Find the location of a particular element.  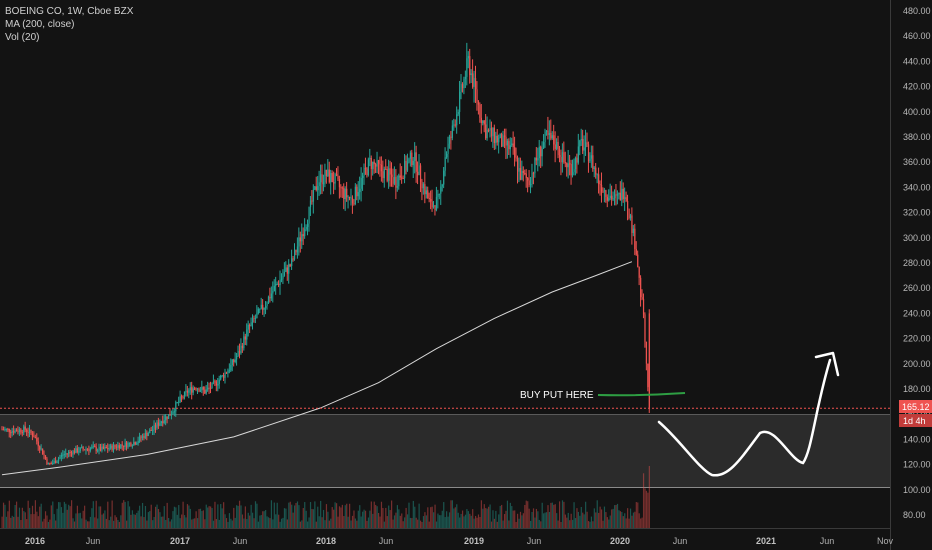

legend-vol: Vol (20) is located at coordinates (22, 37).